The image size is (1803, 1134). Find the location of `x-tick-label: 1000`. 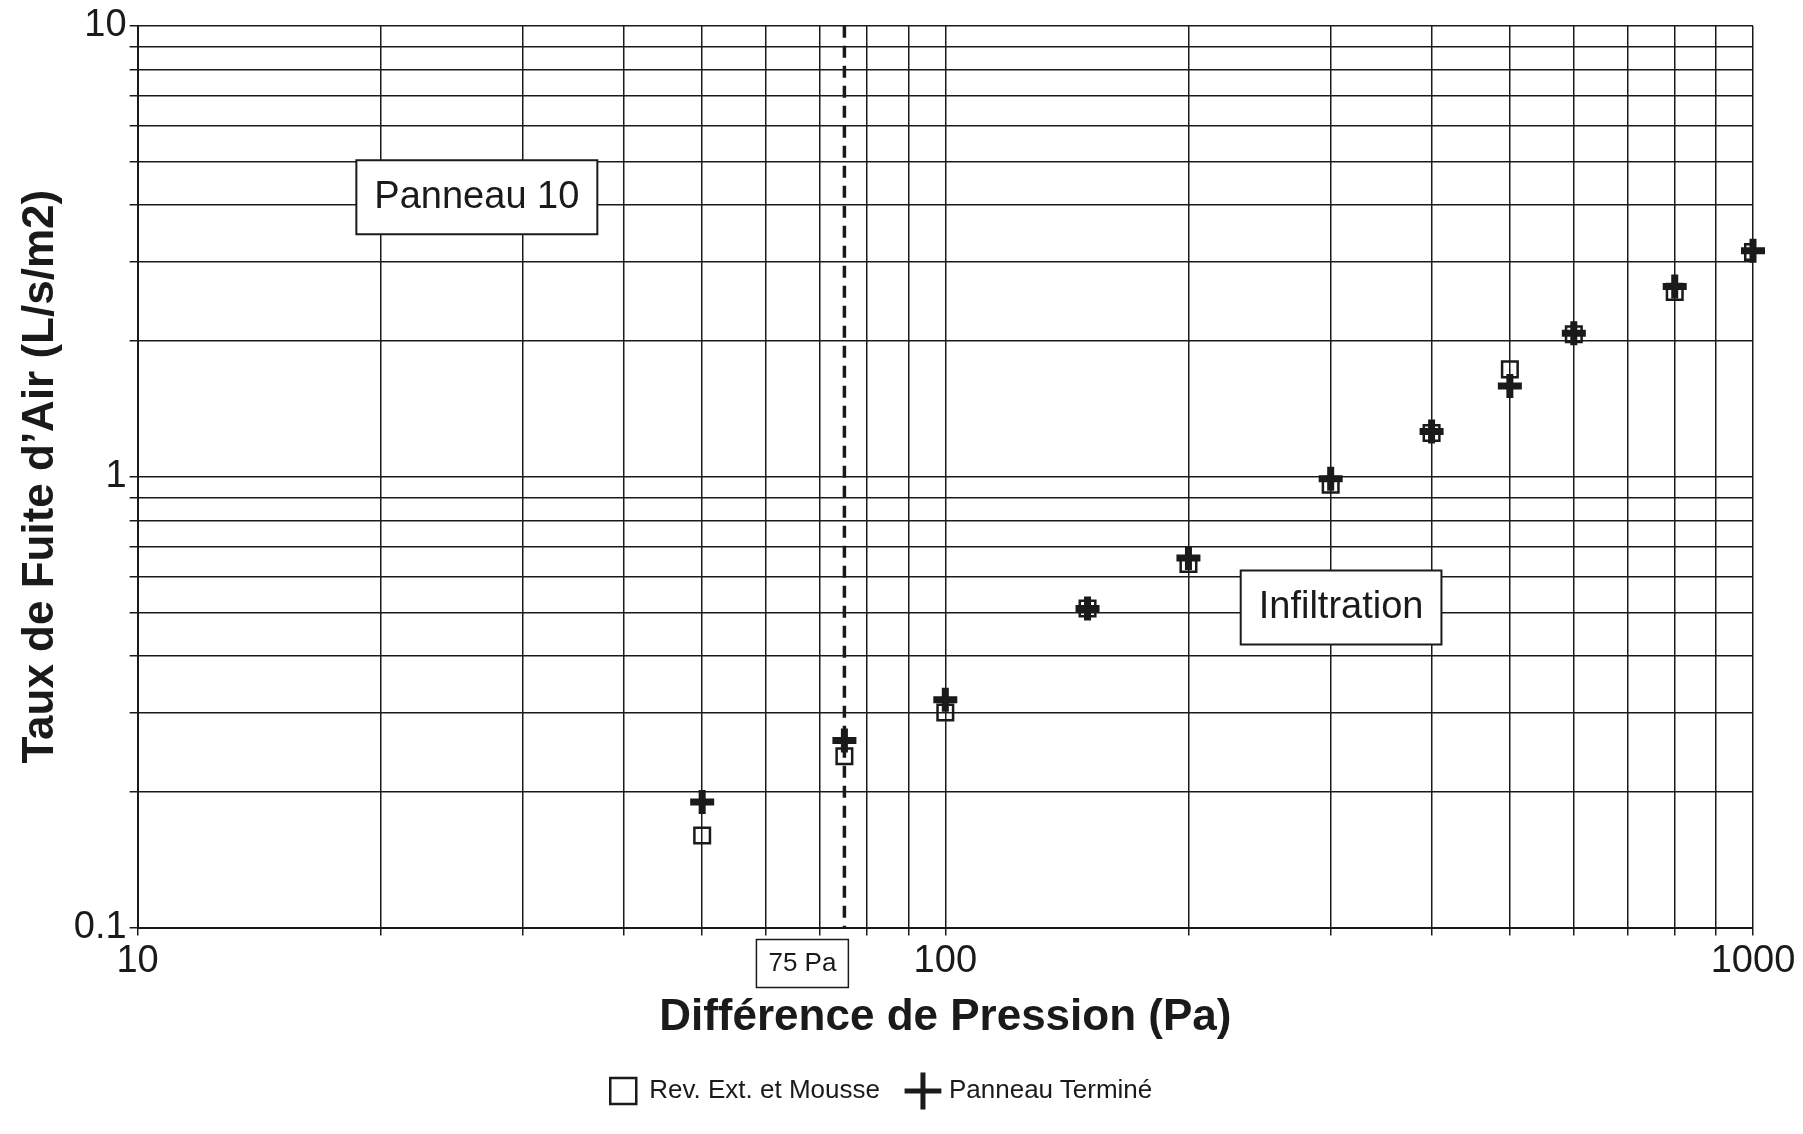

x-tick-label: 1000 is located at coordinates (1753, 958).